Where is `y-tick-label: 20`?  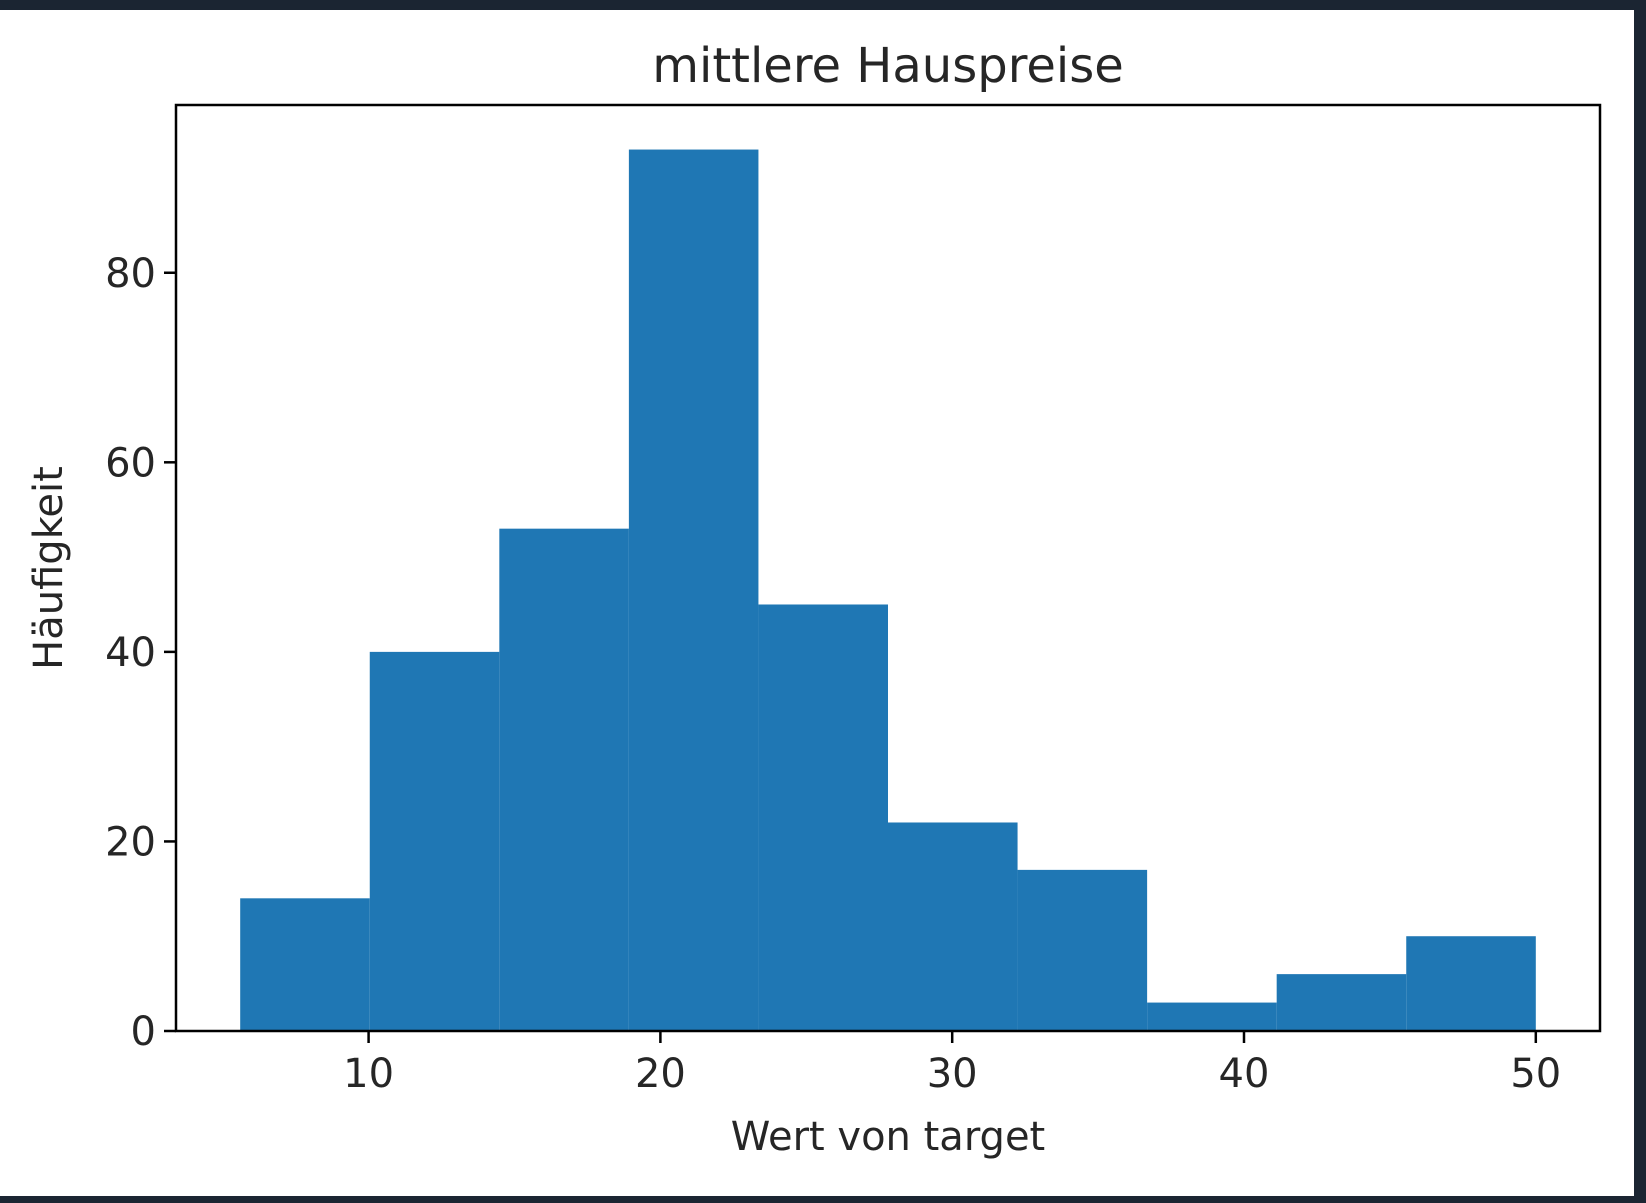
y-tick-label: 20 is located at coordinates (130, 842).